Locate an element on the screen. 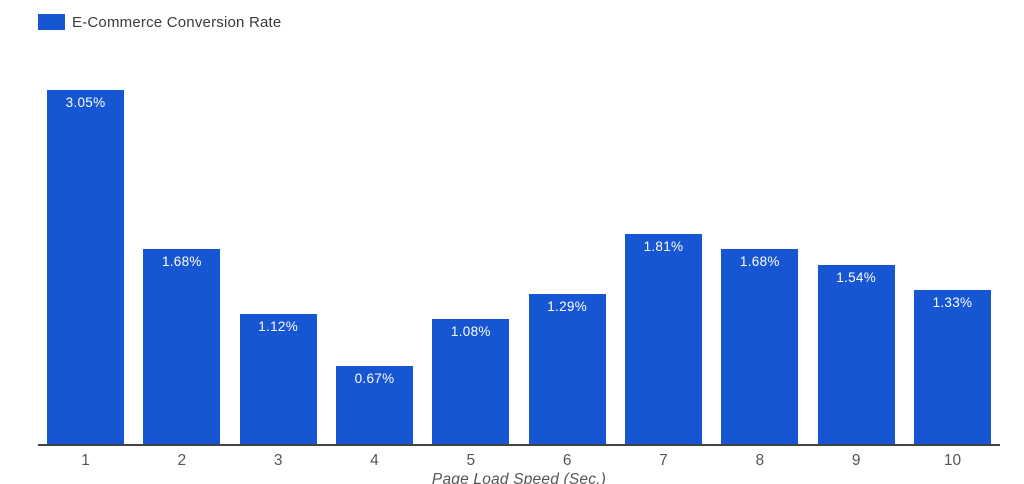  bar-series-0-item-5: 1.08% is located at coordinates (471, 381).